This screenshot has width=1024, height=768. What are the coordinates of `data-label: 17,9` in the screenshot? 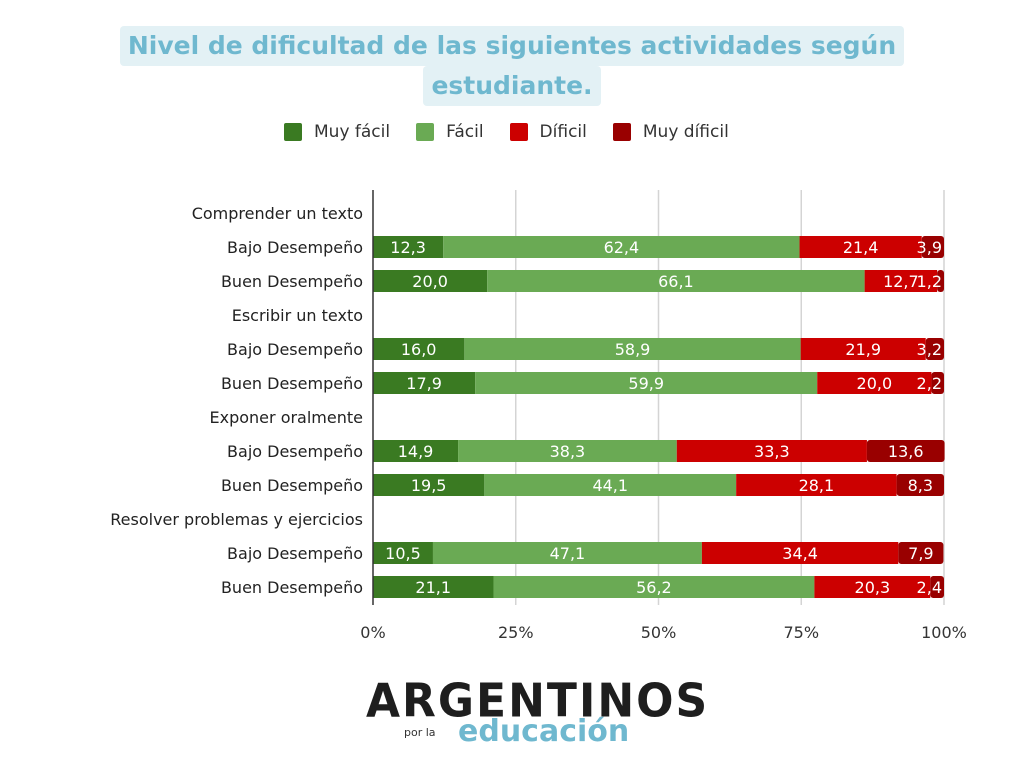 It's located at (424, 383).